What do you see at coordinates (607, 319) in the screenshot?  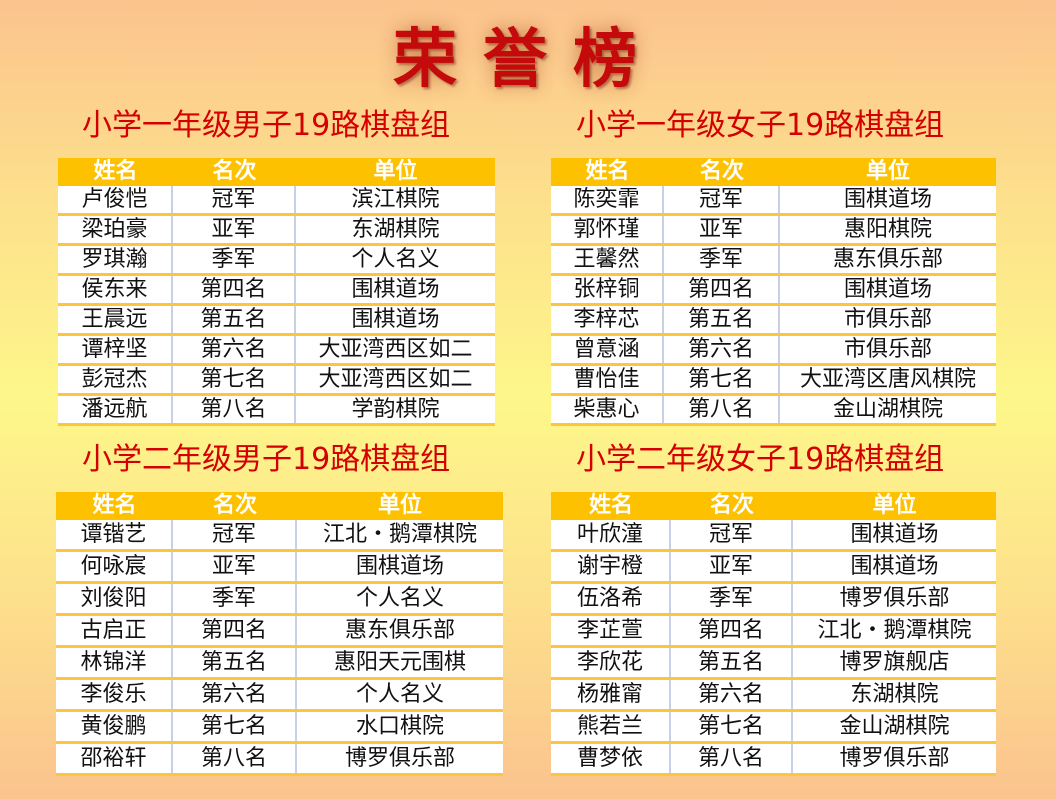 I see `table-cell: 李梓芯` at bounding box center [607, 319].